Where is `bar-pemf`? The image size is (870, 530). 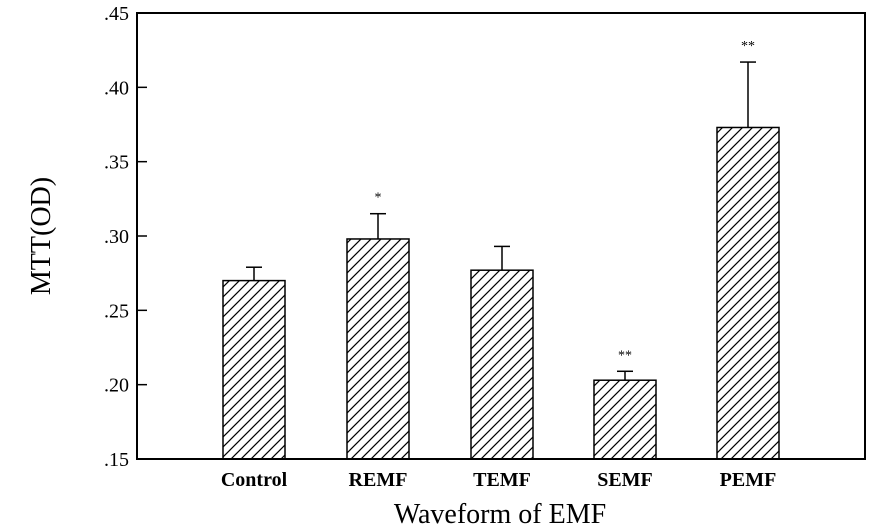
bar-pemf is located at coordinates (748, 293).